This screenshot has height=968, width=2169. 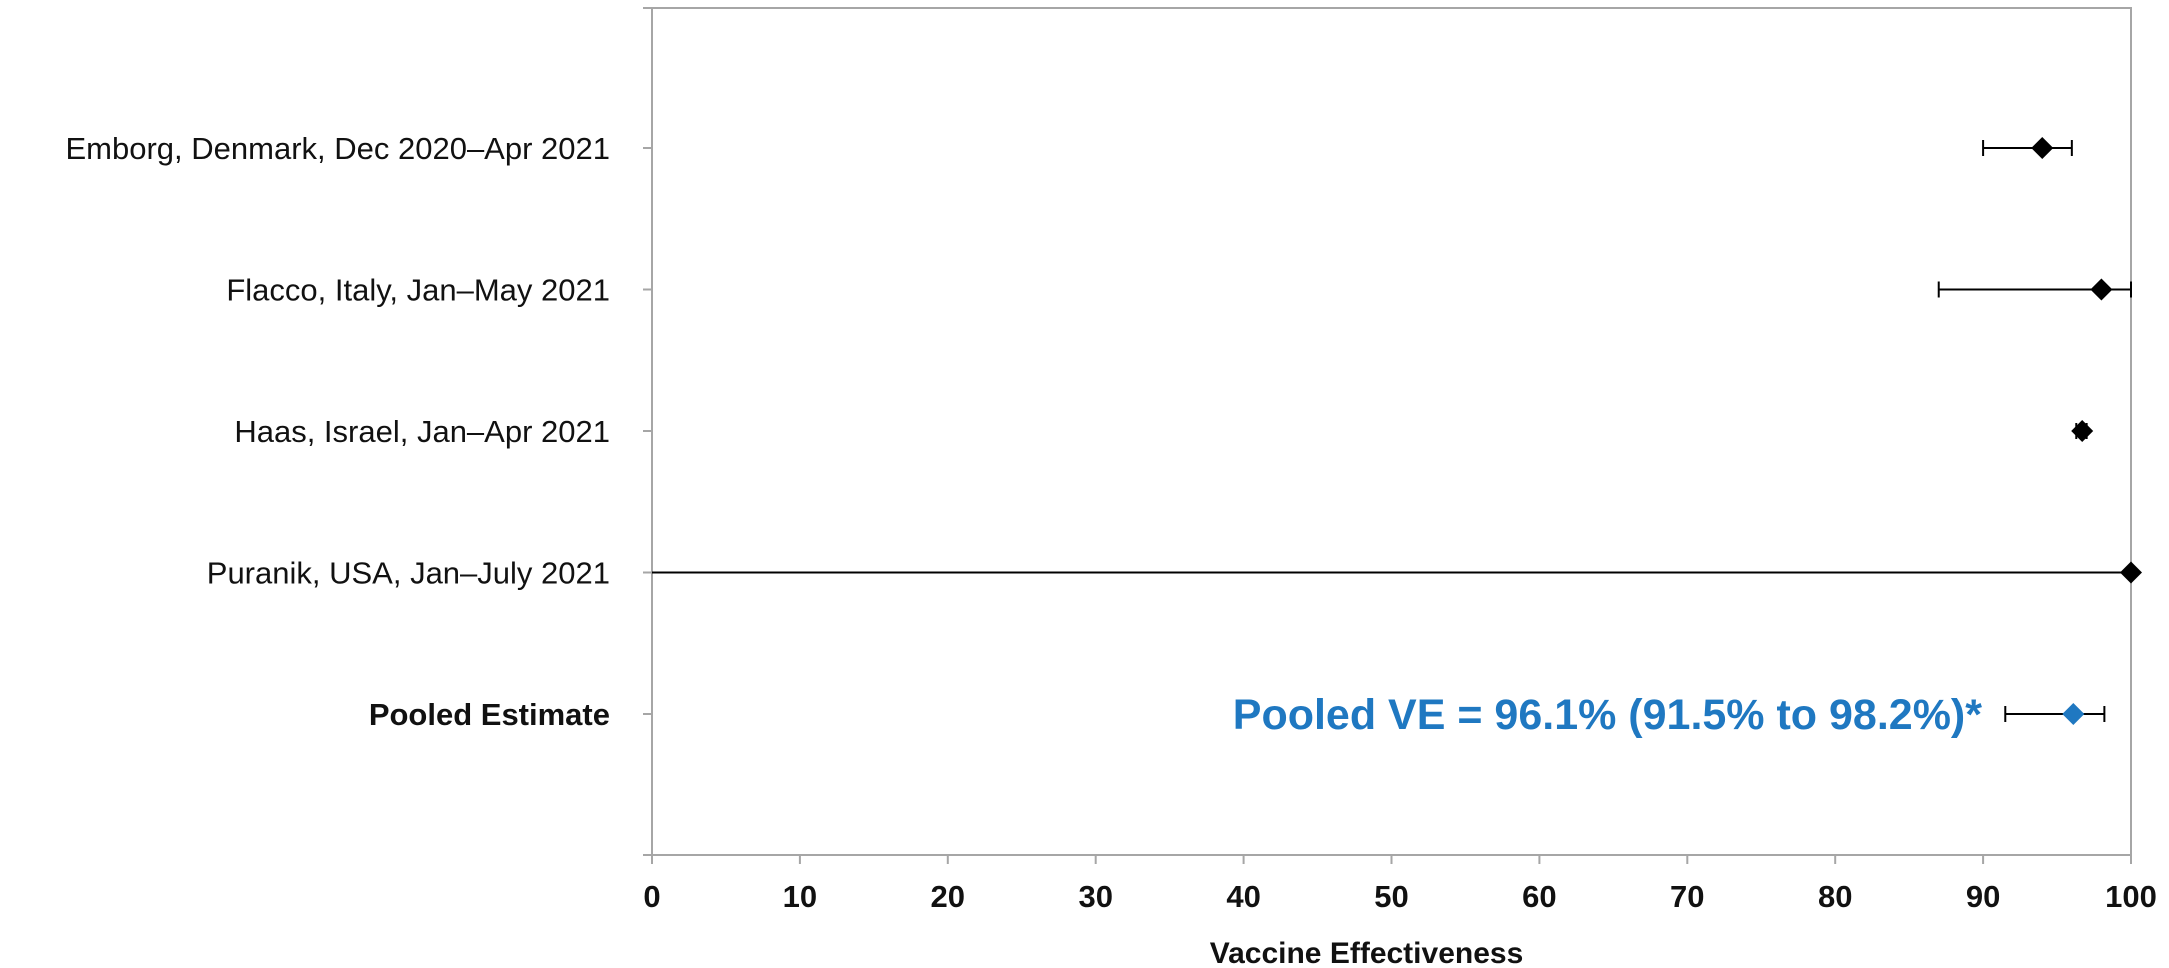 What do you see at coordinates (418, 290) in the screenshot?
I see `study-label: Flacco, Italy, Jan–May 2021` at bounding box center [418, 290].